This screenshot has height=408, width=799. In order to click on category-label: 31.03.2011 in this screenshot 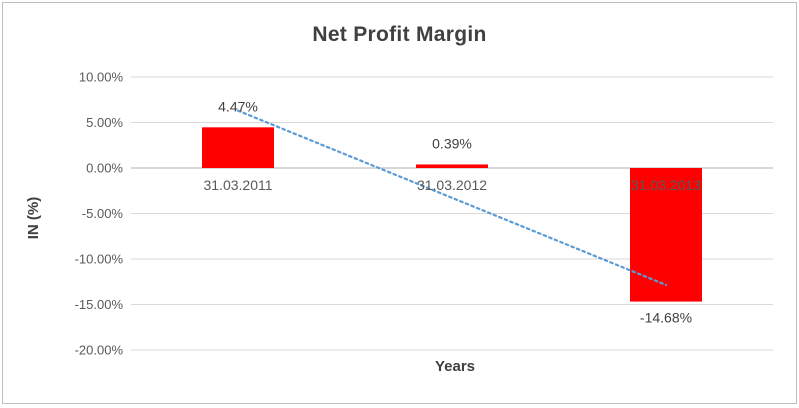, I will do `click(237, 185)`.